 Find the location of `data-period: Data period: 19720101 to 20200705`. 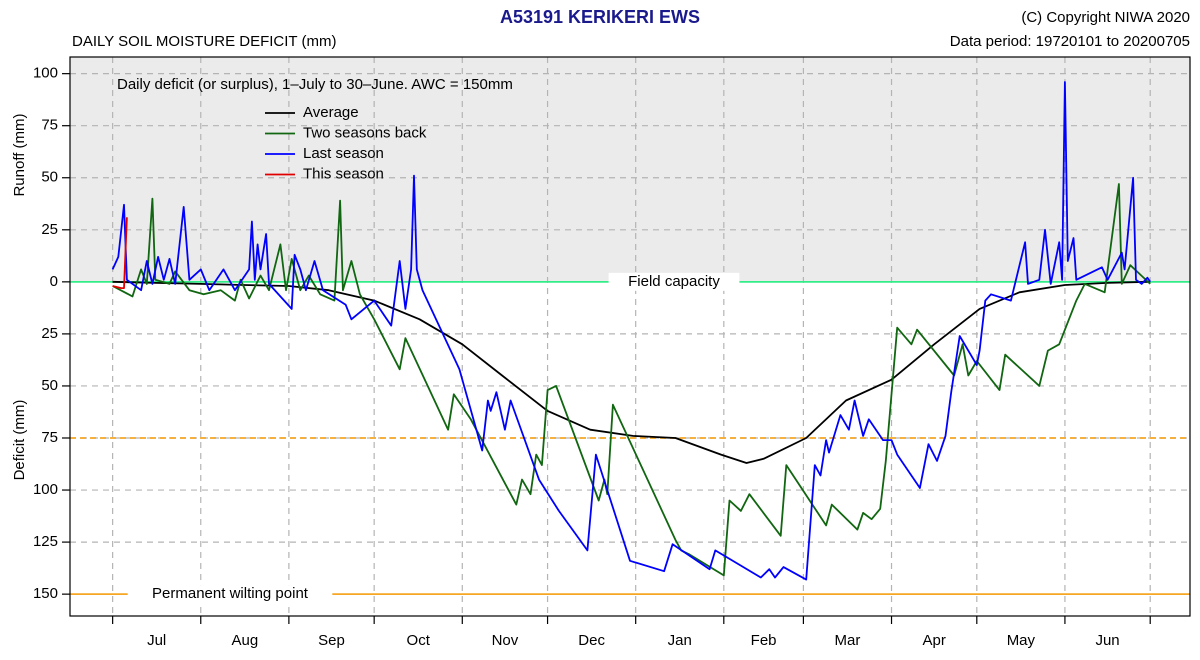

data-period: Data period: 19720101 to 20200705 is located at coordinates (1070, 41).